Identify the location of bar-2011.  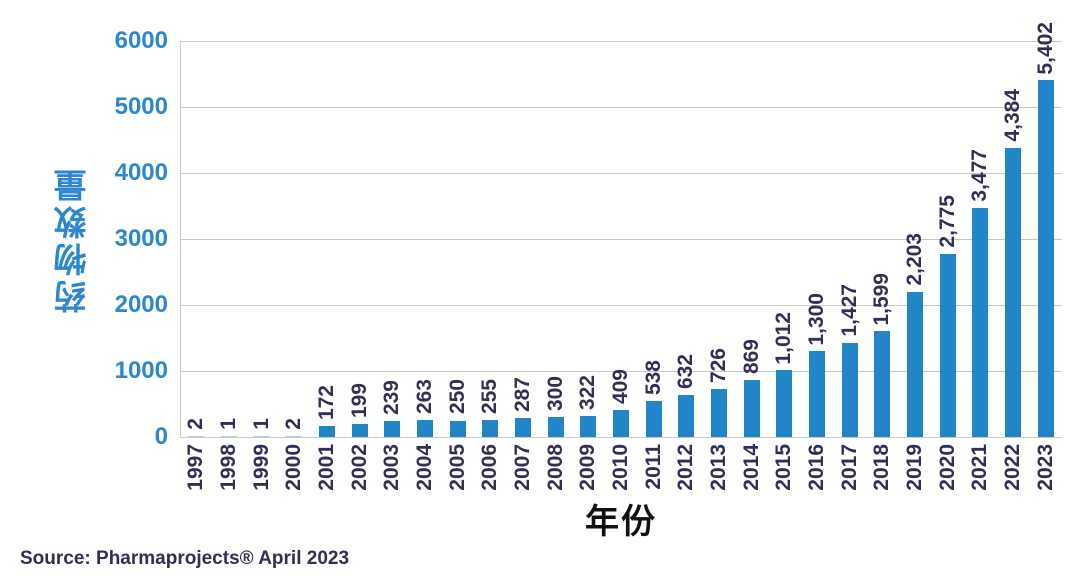
(653, 419).